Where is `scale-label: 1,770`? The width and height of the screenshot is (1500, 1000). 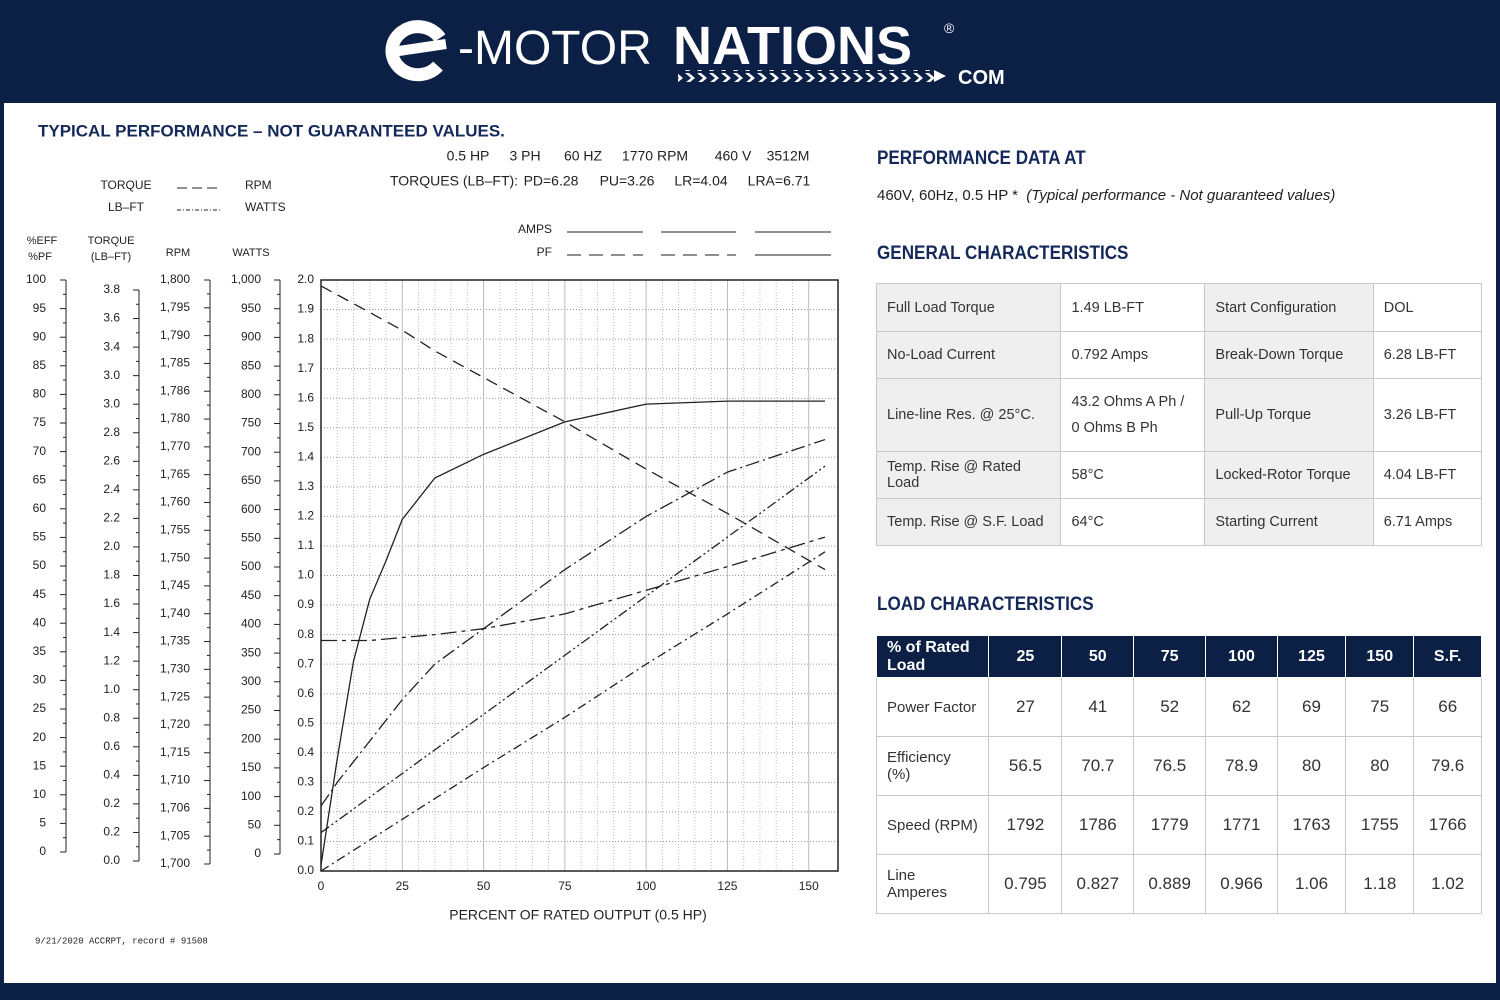 scale-label: 1,770 is located at coordinates (175, 446).